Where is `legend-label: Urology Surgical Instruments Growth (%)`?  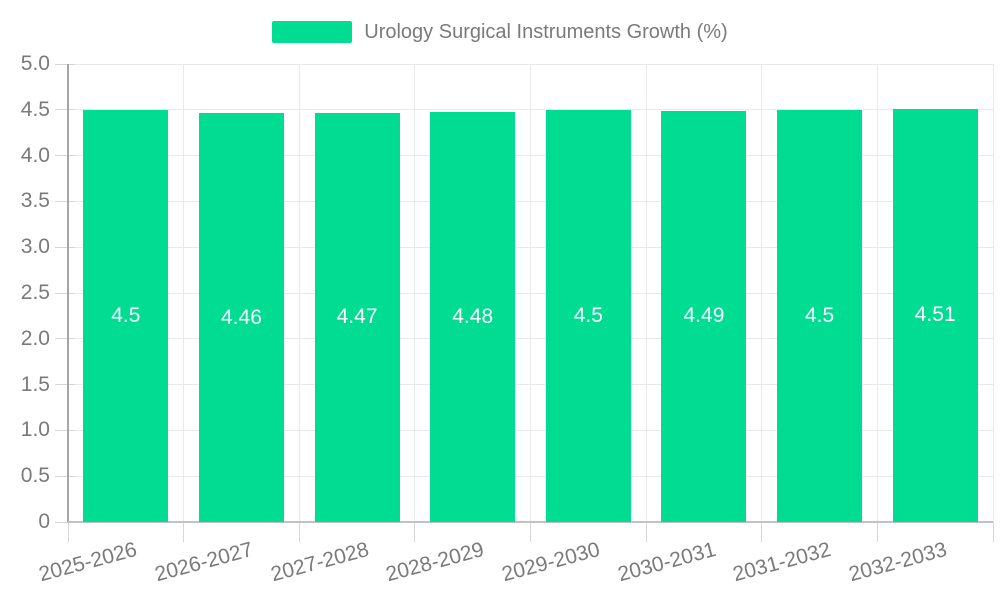
legend-label: Urology Surgical Instruments Growth (%) is located at coordinates (546, 32).